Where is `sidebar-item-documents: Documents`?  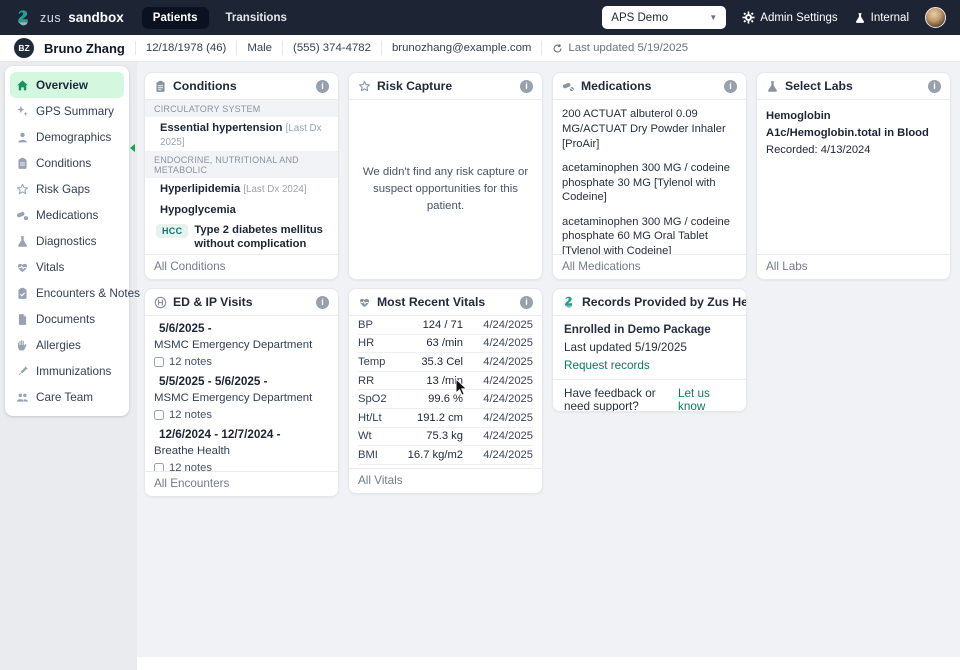 sidebar-item-documents: Documents is located at coordinates (67, 319).